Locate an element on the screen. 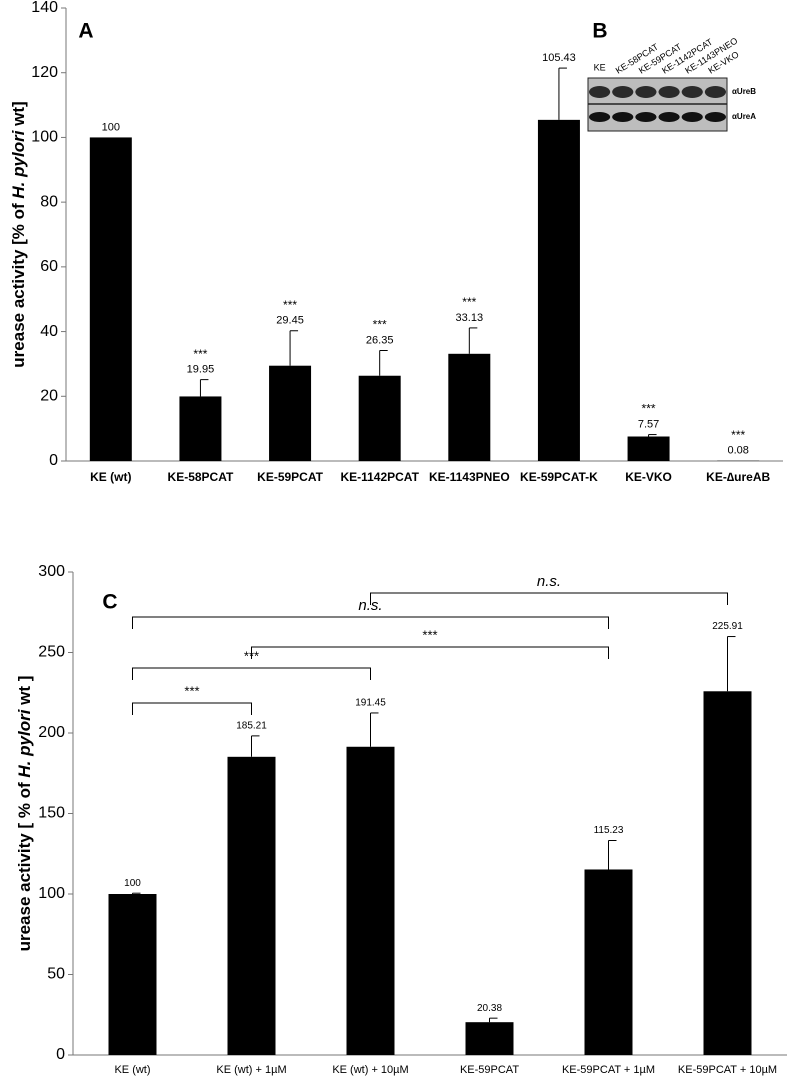  x-tick-label: KE-59PCAT-K is located at coordinates (559, 477).